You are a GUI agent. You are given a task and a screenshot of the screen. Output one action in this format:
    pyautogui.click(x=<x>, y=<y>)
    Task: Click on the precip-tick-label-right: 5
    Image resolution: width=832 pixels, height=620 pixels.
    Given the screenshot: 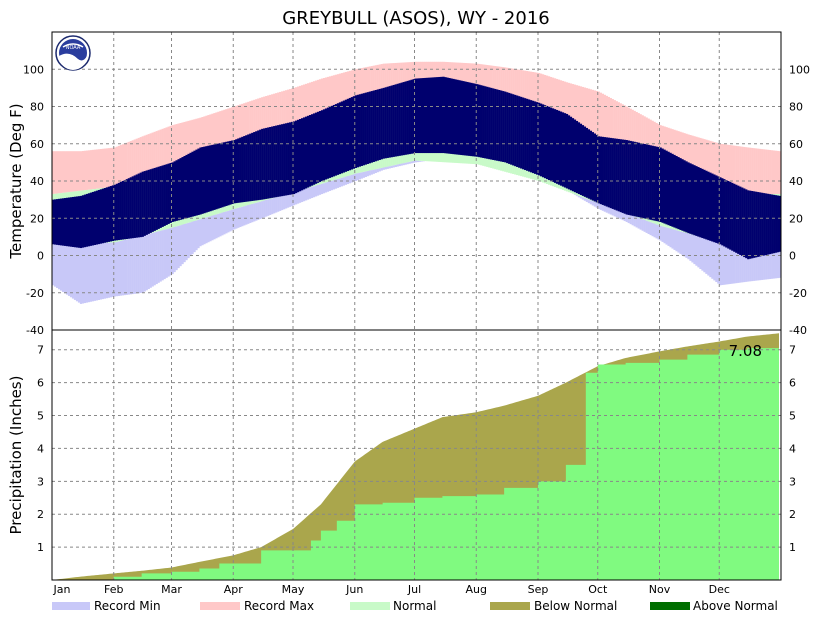 What is the action you would take?
    pyautogui.click(x=792, y=416)
    